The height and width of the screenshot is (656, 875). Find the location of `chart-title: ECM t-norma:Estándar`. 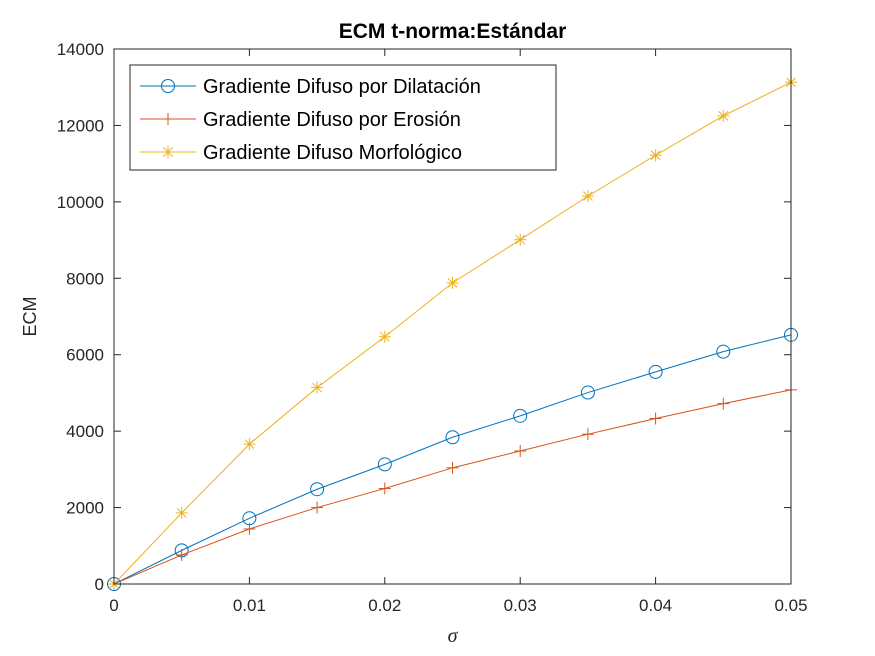

chart-title: ECM t-norma:Estándar is located at coordinates (453, 31).